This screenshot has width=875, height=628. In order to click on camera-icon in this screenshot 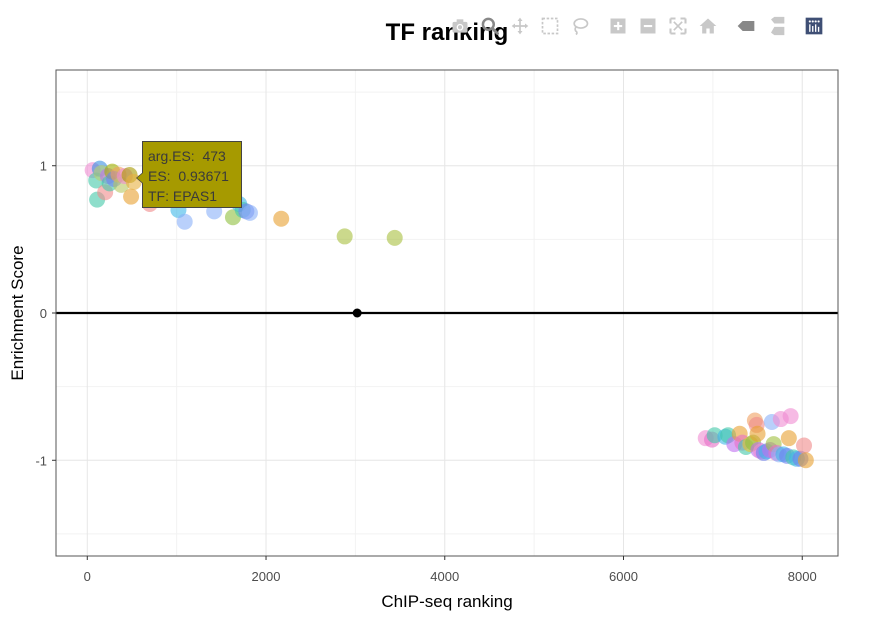, I will do `click(460, 26)`.